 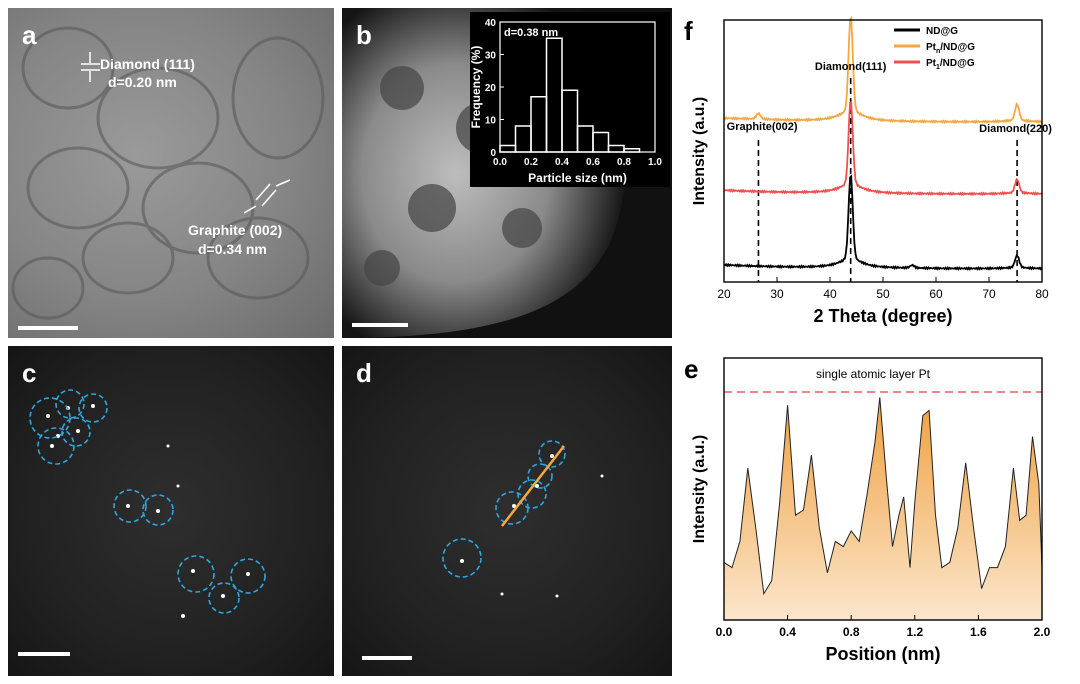 What do you see at coordinates (147, 64) in the screenshot?
I see `diamond-111-label: Diamond (111)` at bounding box center [147, 64].